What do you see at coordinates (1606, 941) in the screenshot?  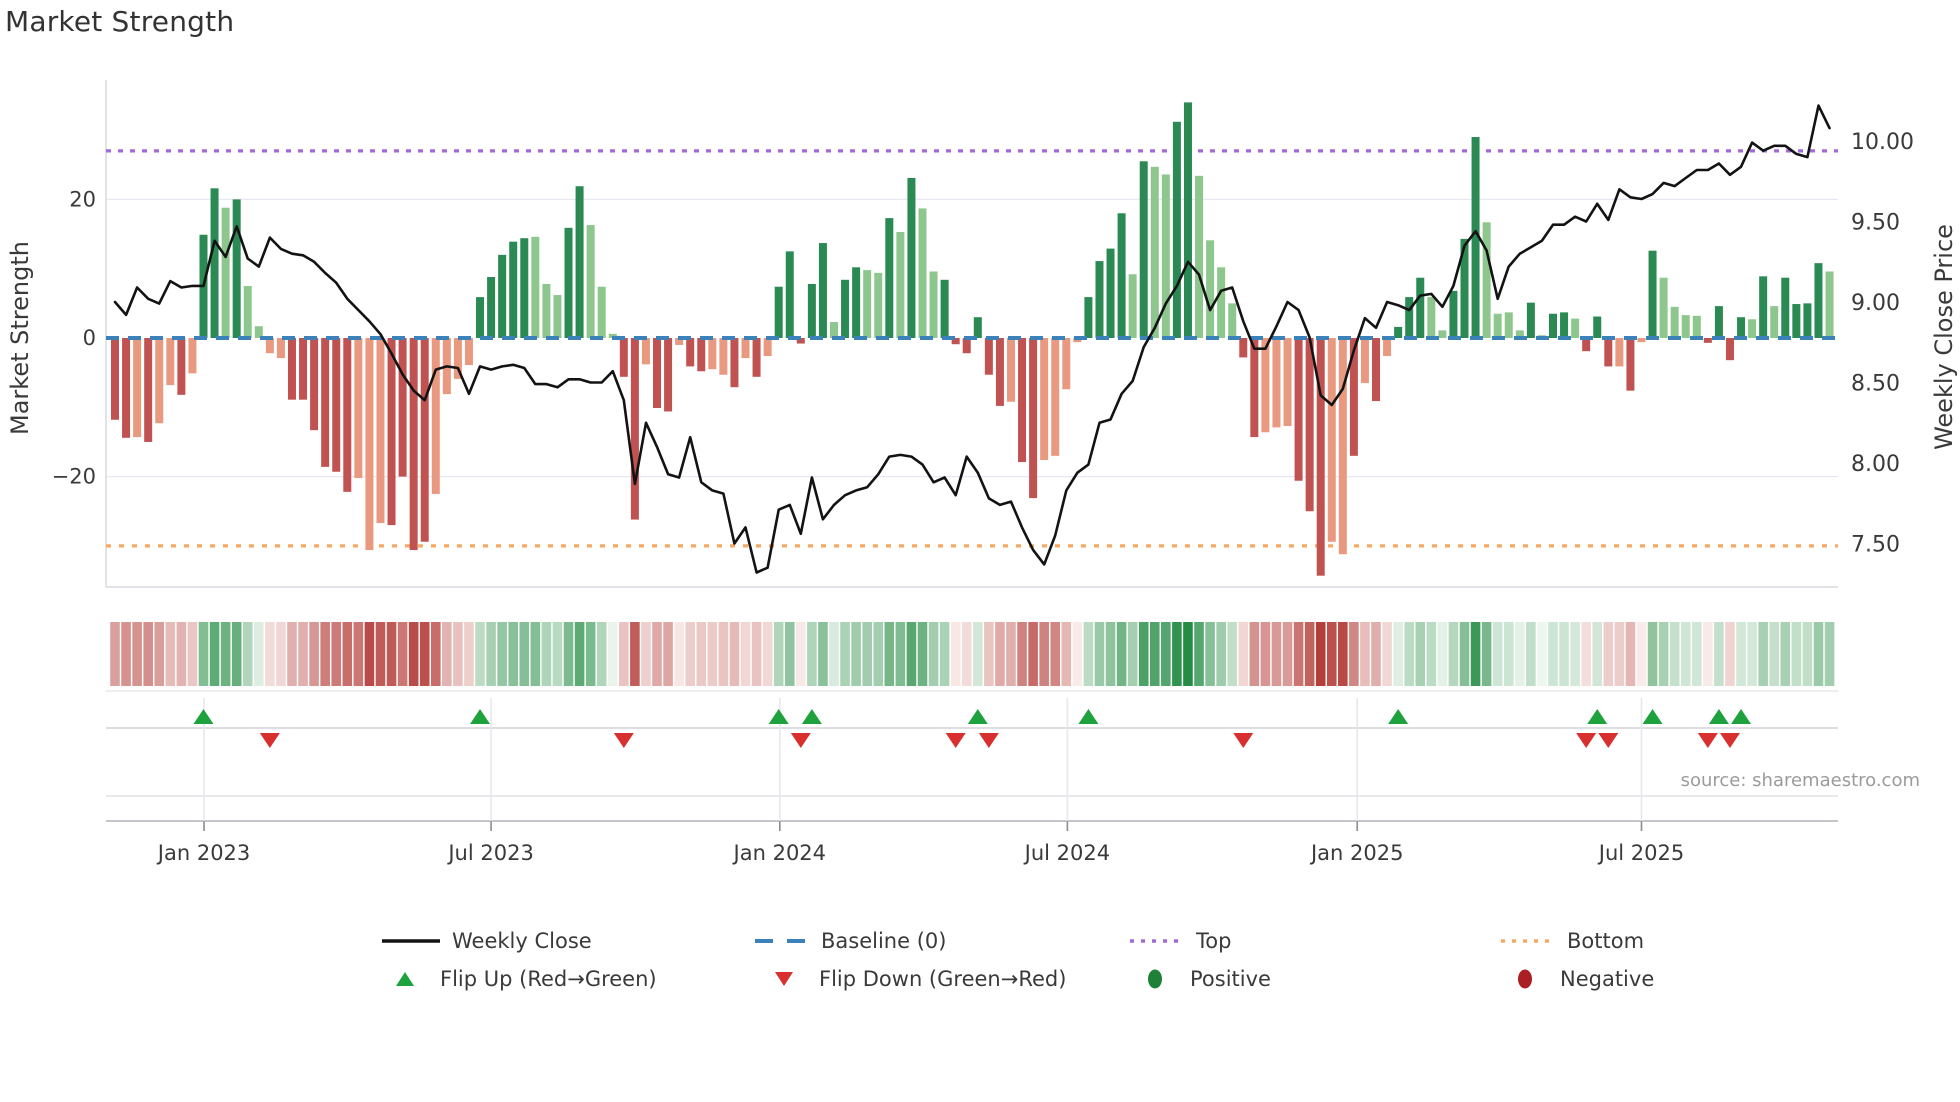 I see `legend-label-bottom: Bottom` at bounding box center [1606, 941].